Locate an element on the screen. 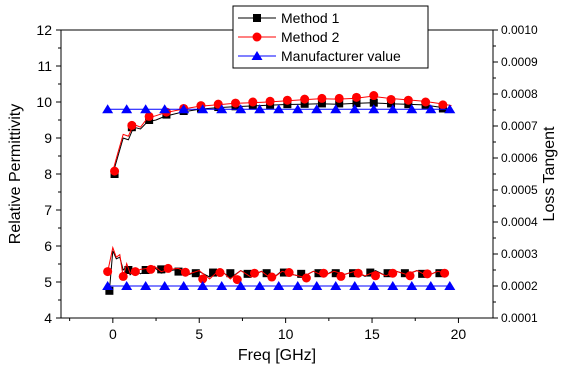  x-tick-label: 15 is located at coordinates (372, 334).